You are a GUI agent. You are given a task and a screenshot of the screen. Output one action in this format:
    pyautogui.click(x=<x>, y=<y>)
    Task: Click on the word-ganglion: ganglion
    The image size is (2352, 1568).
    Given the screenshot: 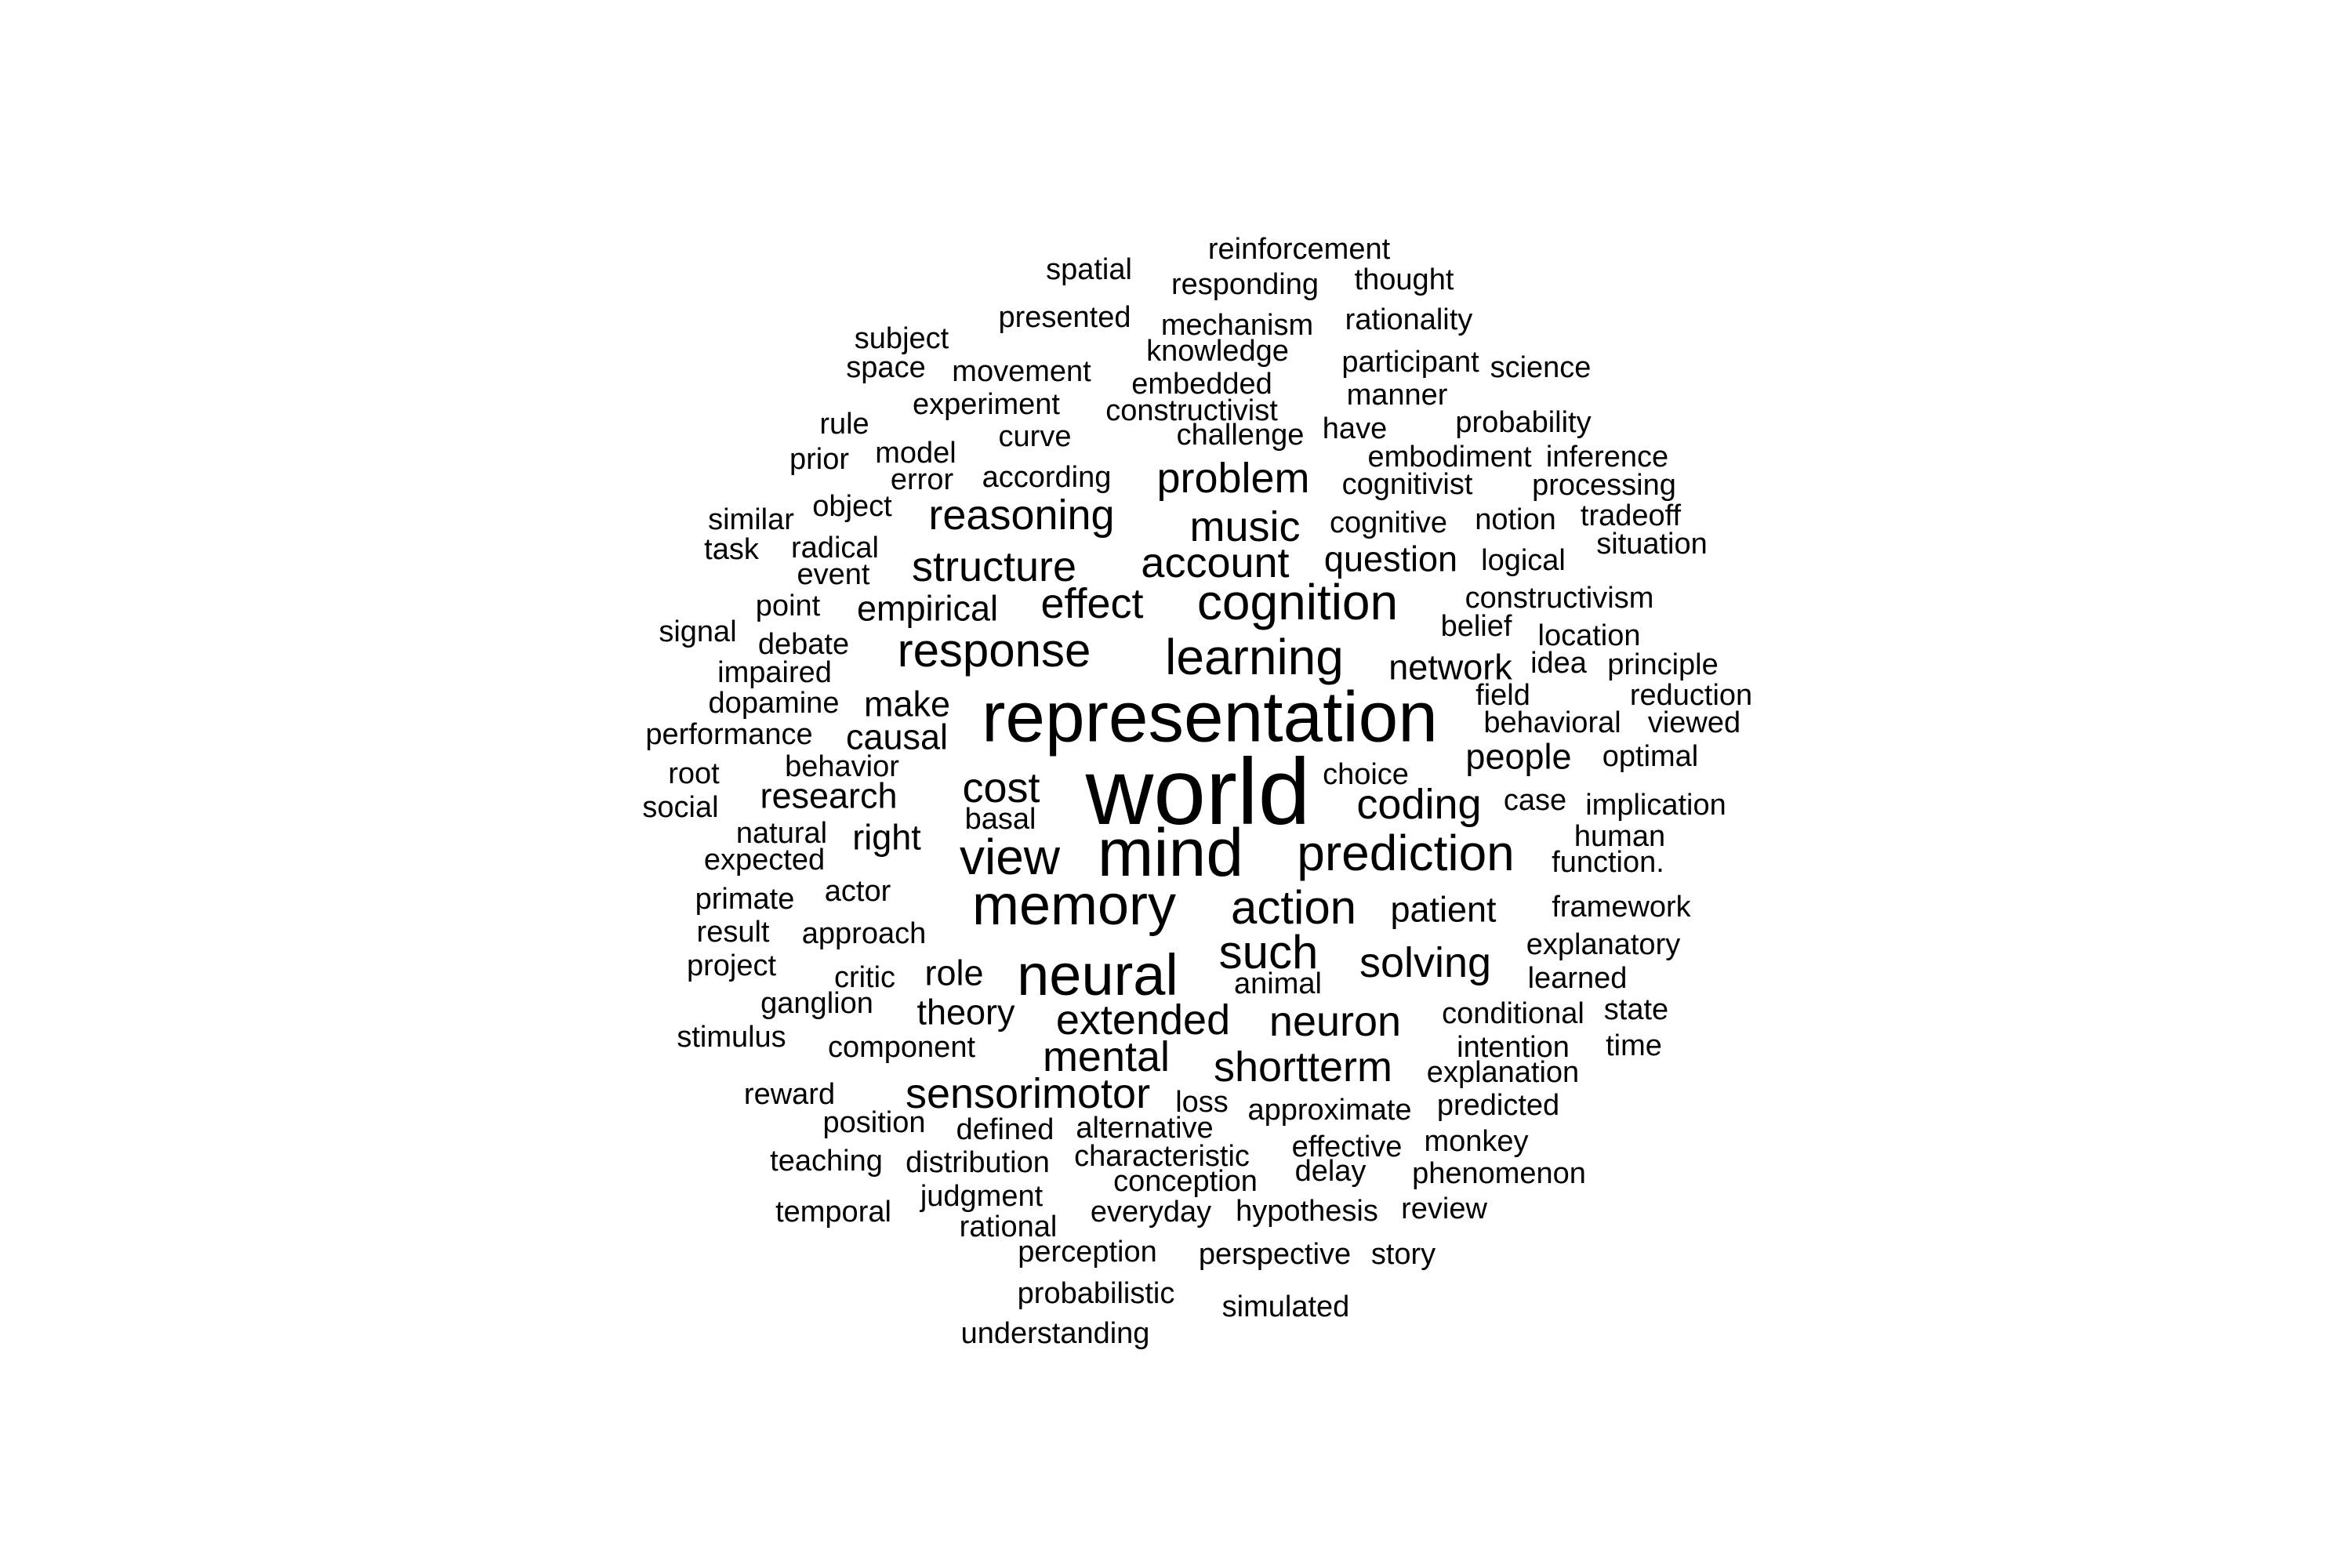 What is the action you would take?
    pyautogui.click(x=816, y=1003)
    